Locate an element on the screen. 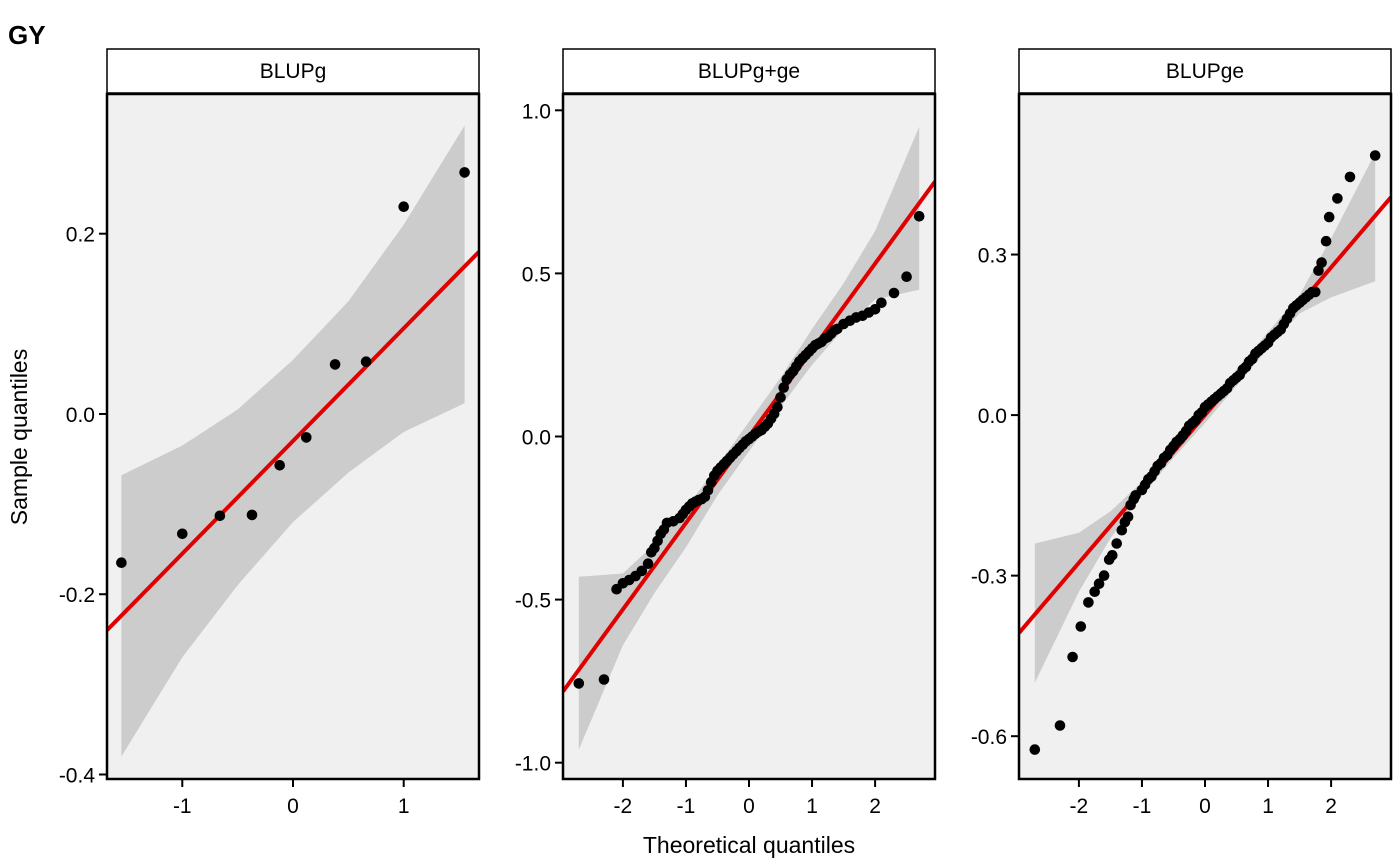 The image size is (1400, 866). y-tick-label: 0.2 is located at coordinates (80, 235).